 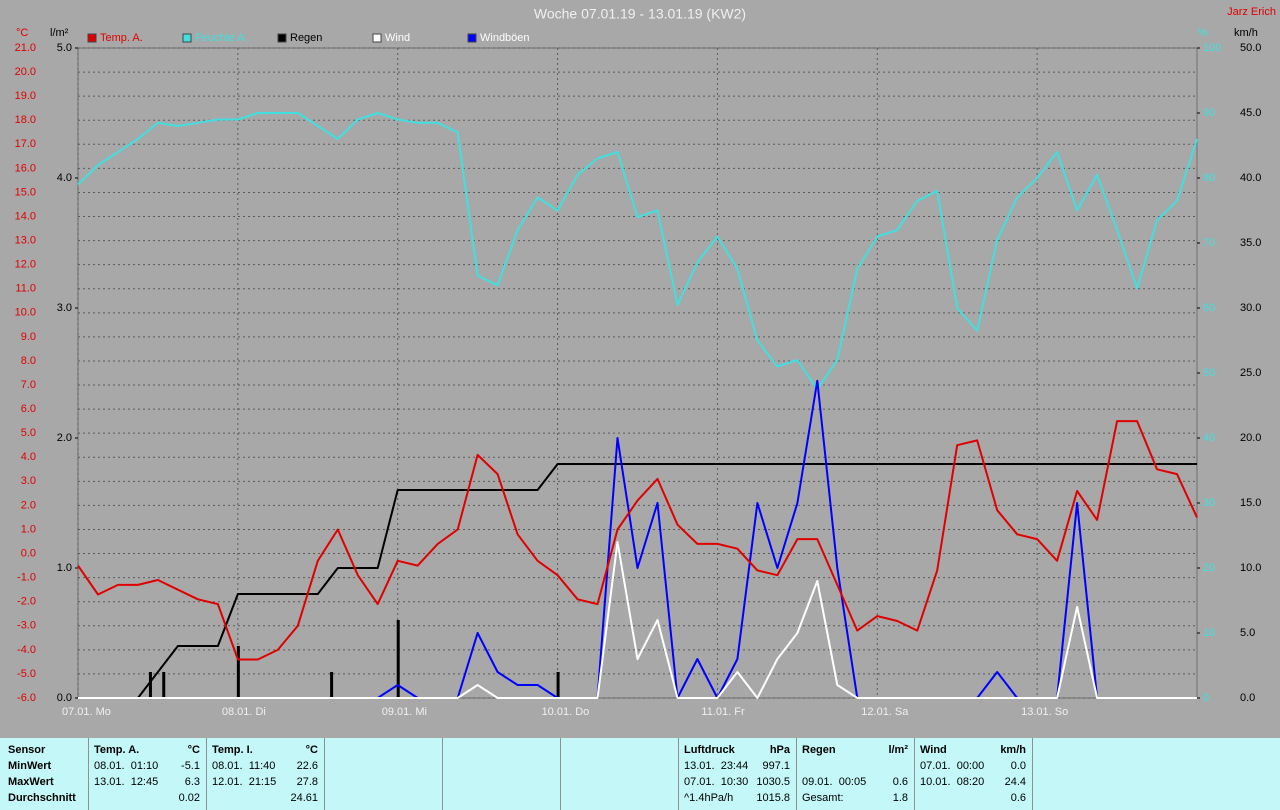 I want to click on cell-value: 1015.8, so click(x=773, y=798).